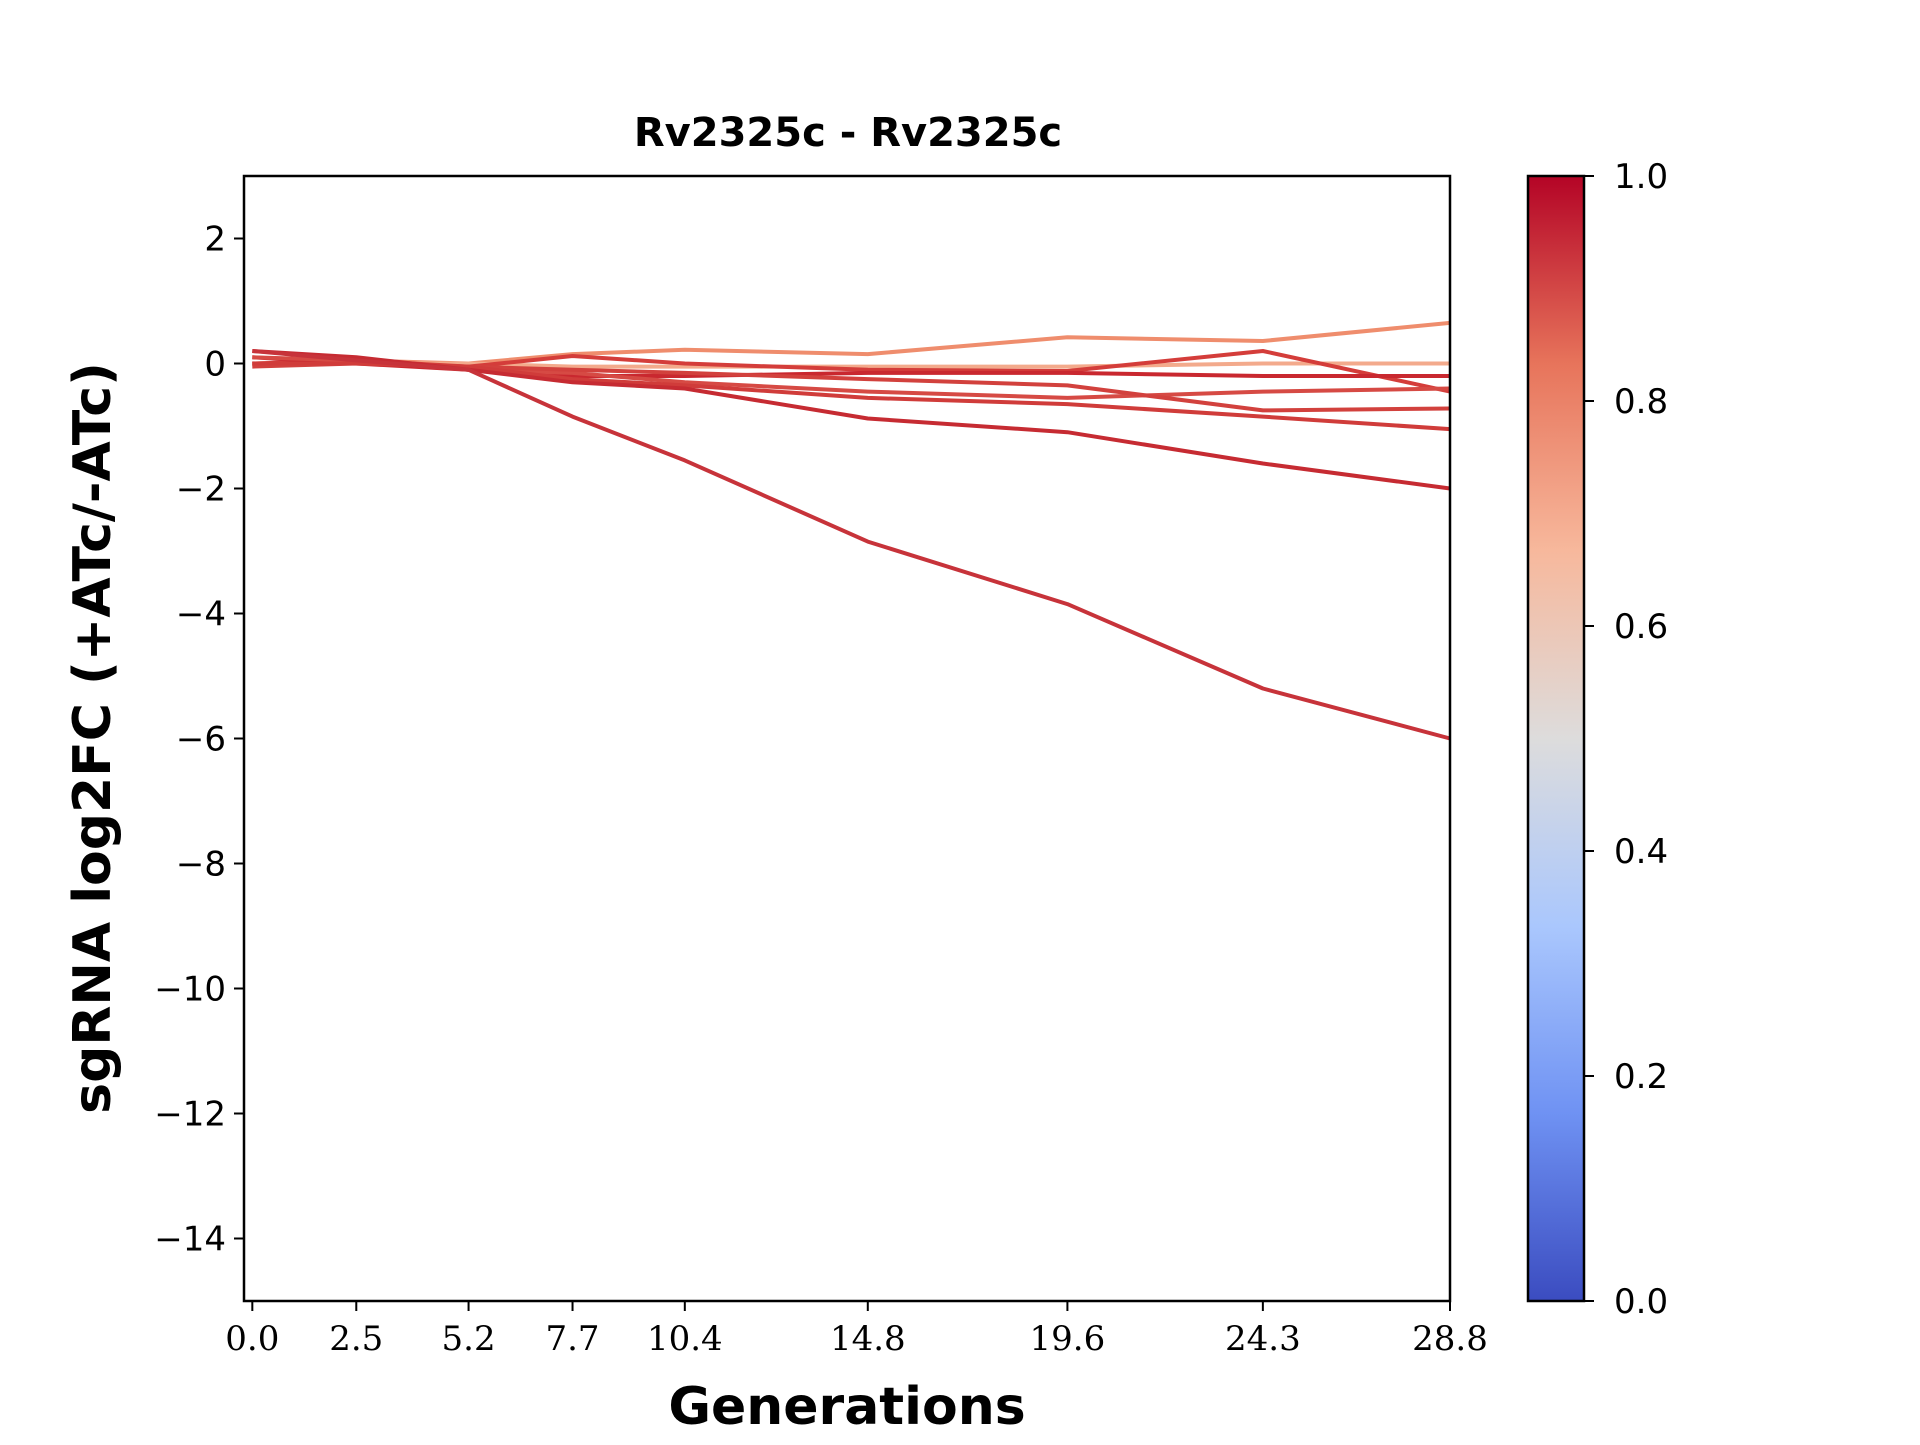 The image size is (1920, 1445). I want to click on y-tick-label: 2, so click(215, 240).